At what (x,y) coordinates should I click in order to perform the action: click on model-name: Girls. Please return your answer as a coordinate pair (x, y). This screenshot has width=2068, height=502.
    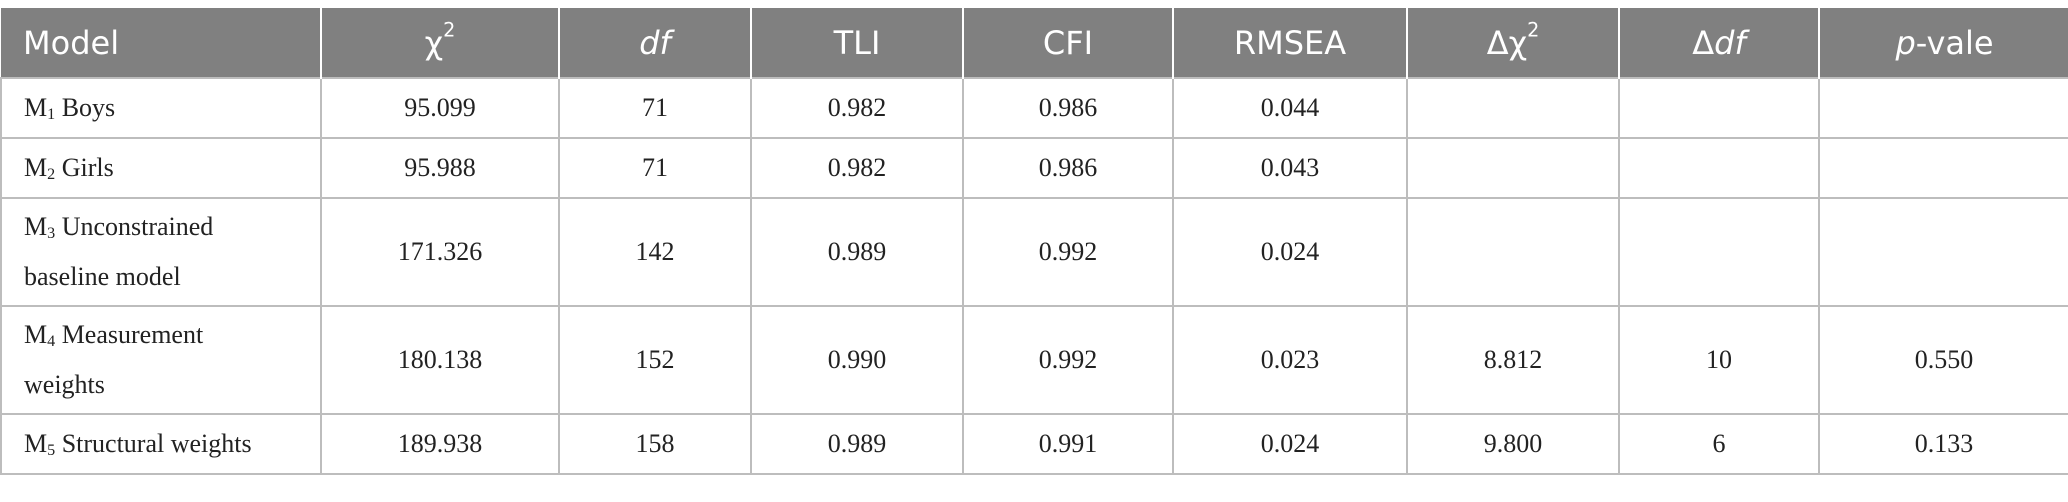
    Looking at the image, I should click on (87, 167).